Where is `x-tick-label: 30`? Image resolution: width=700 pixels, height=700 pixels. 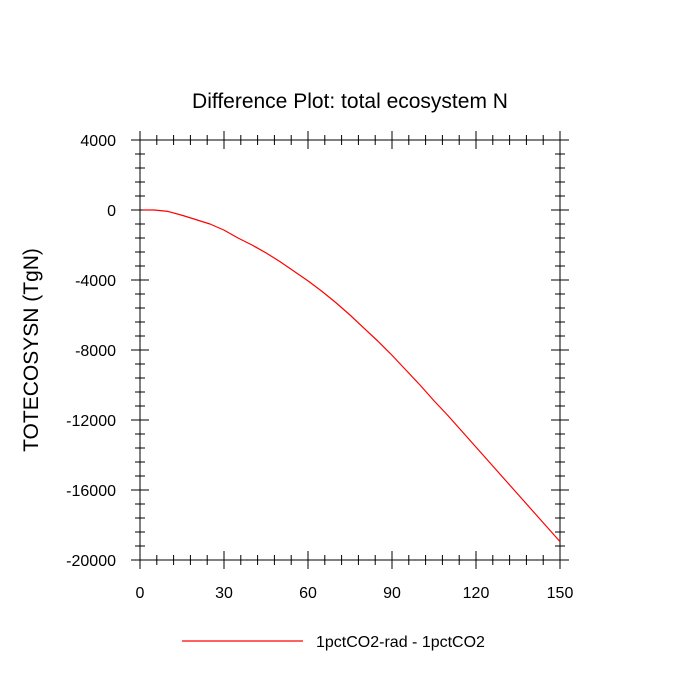
x-tick-label: 30 is located at coordinates (224, 593).